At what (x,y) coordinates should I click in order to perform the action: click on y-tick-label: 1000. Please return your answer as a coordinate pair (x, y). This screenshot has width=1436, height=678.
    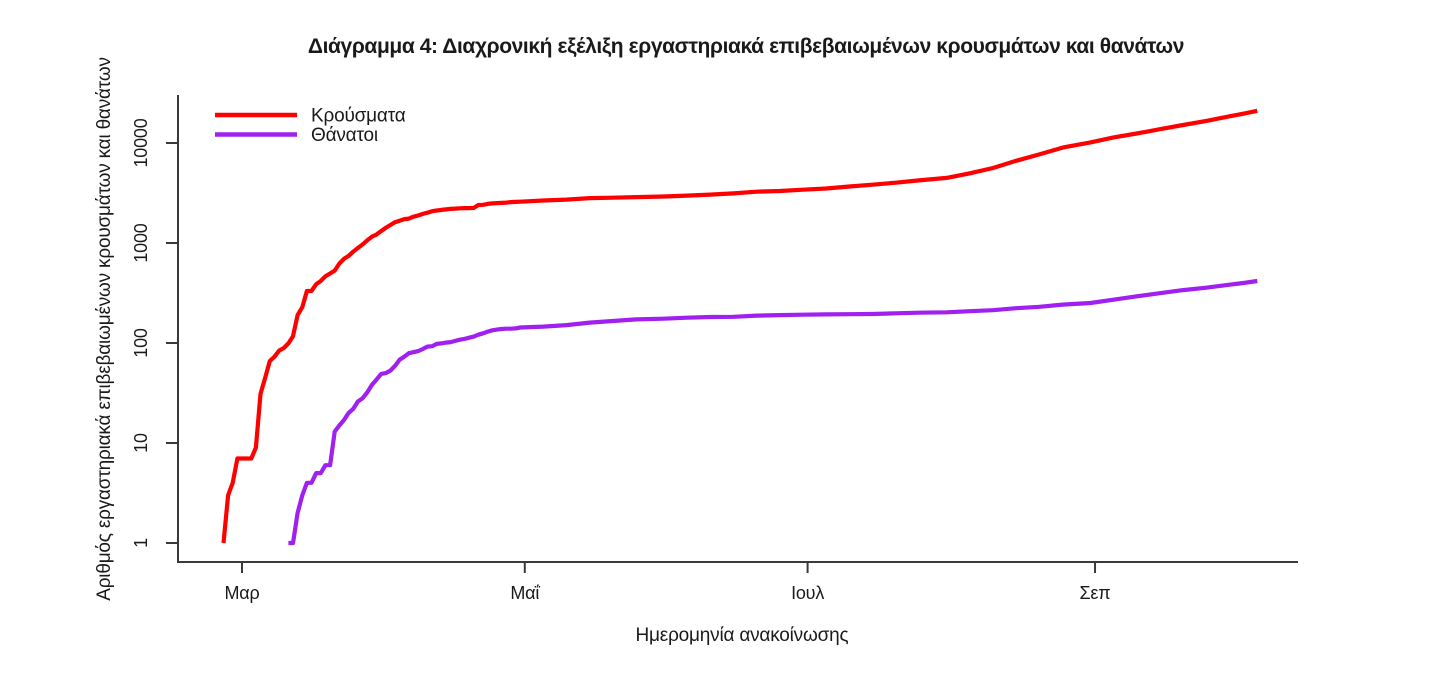
    Looking at the image, I should click on (141, 242).